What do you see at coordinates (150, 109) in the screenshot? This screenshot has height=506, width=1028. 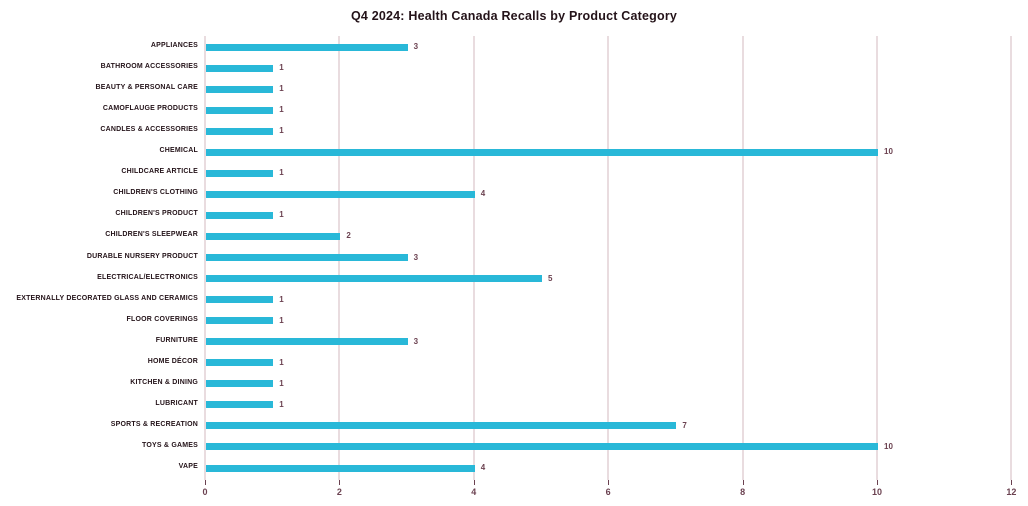 I see `category-label: CAMOFLAUGE PRODUCTS` at bounding box center [150, 109].